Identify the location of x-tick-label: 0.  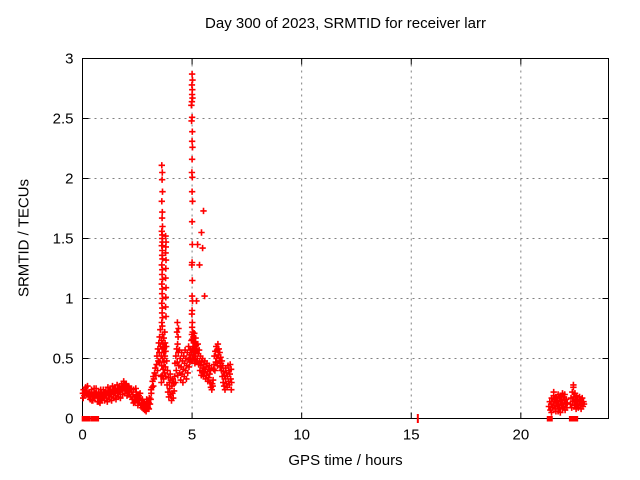
(82, 435).